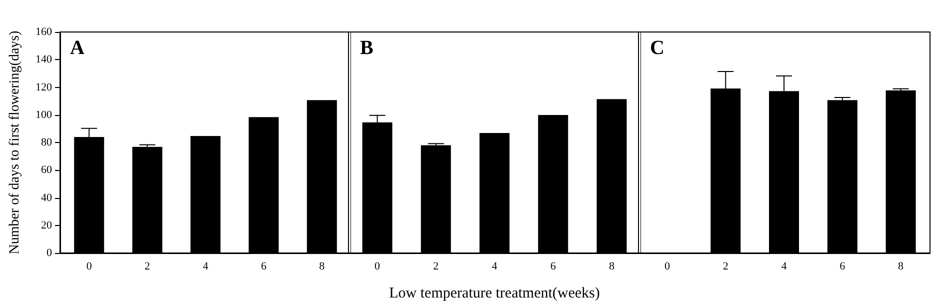 This screenshot has height=308, width=937. I want to click on chart-title: A, so click(77, 48).